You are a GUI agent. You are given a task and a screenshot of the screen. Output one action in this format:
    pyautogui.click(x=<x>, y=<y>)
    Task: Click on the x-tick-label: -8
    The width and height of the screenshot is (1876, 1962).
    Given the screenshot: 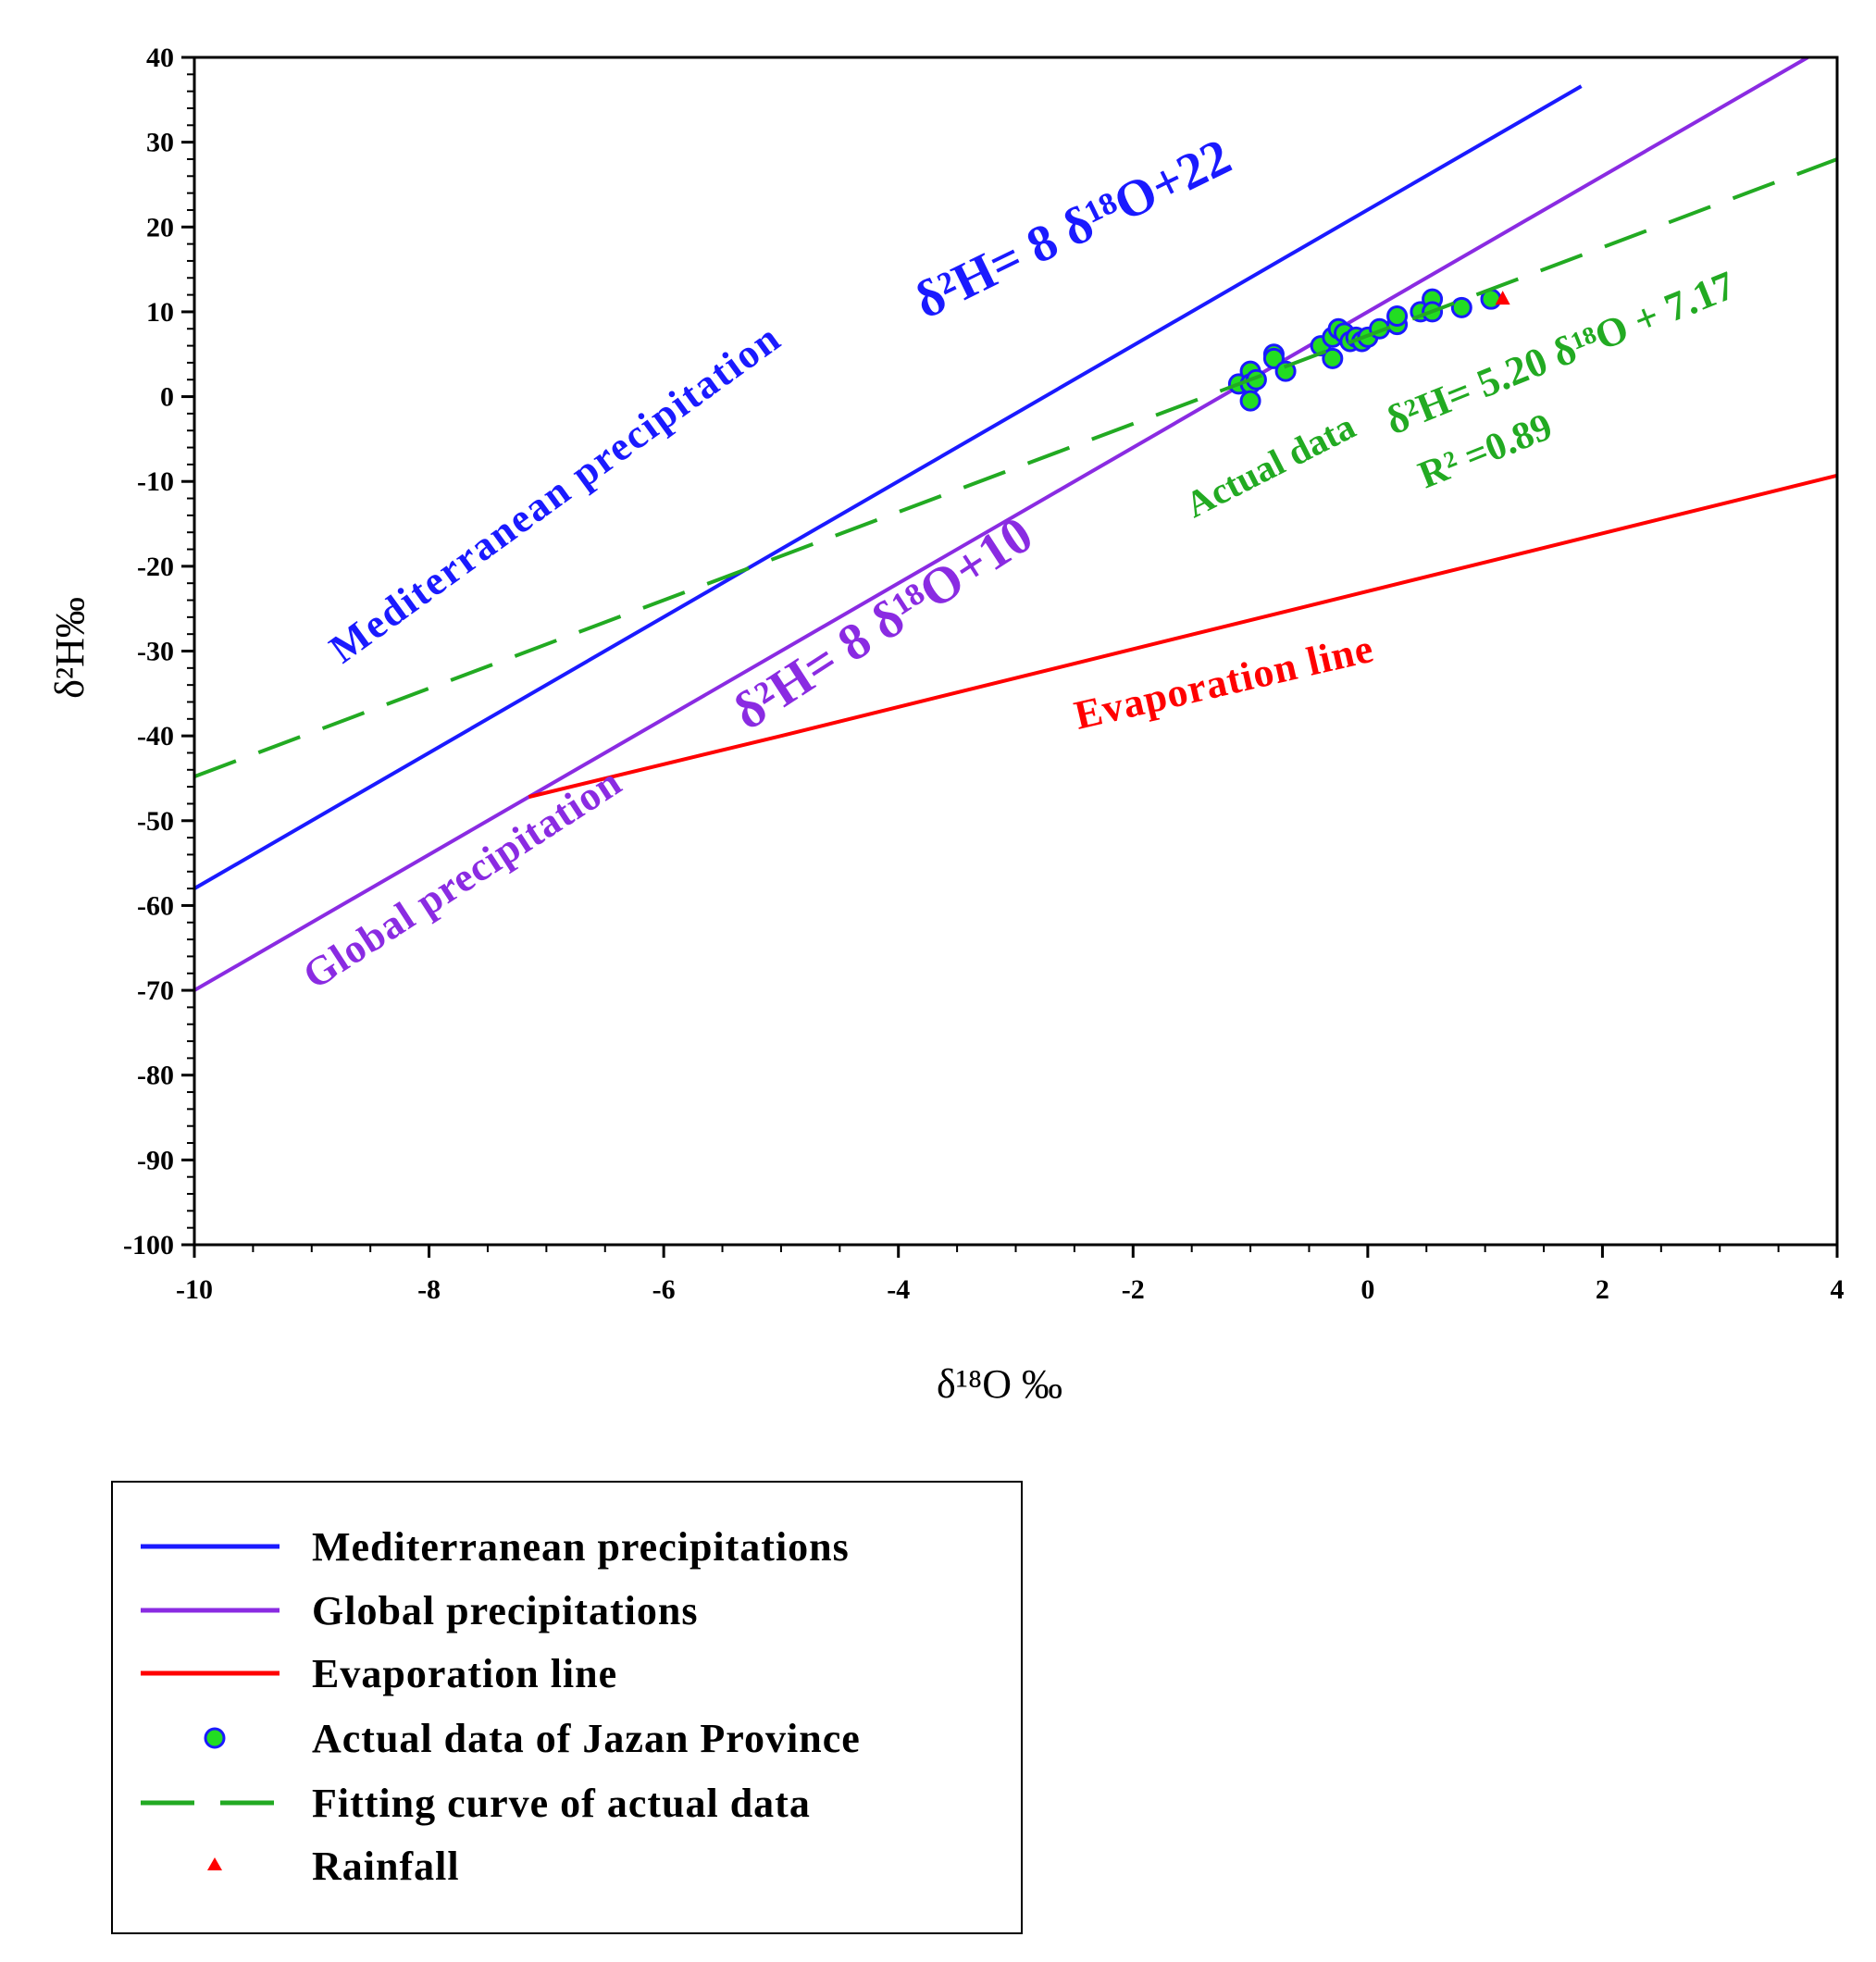 What is the action you would take?
    pyautogui.click(x=429, y=1289)
    